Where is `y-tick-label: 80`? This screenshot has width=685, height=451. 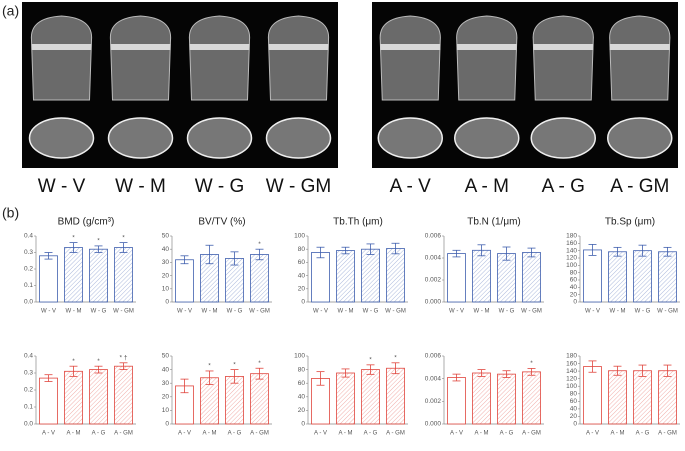
y-tick-label: 80 is located at coordinates (574, 272).